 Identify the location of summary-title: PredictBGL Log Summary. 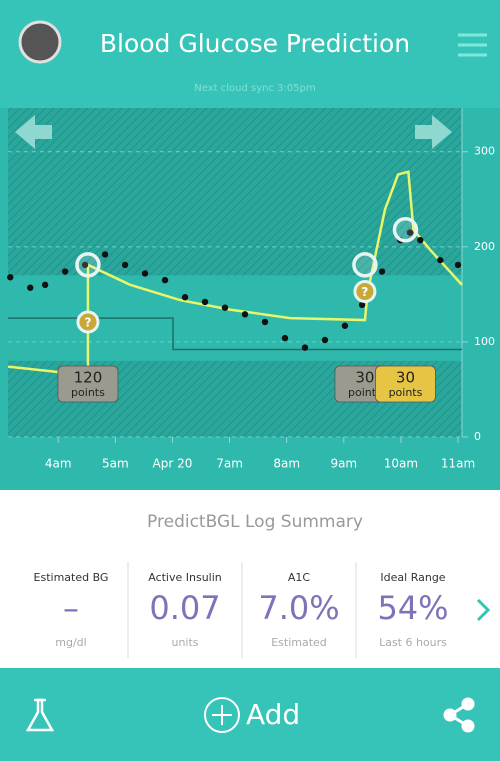
(255, 522).